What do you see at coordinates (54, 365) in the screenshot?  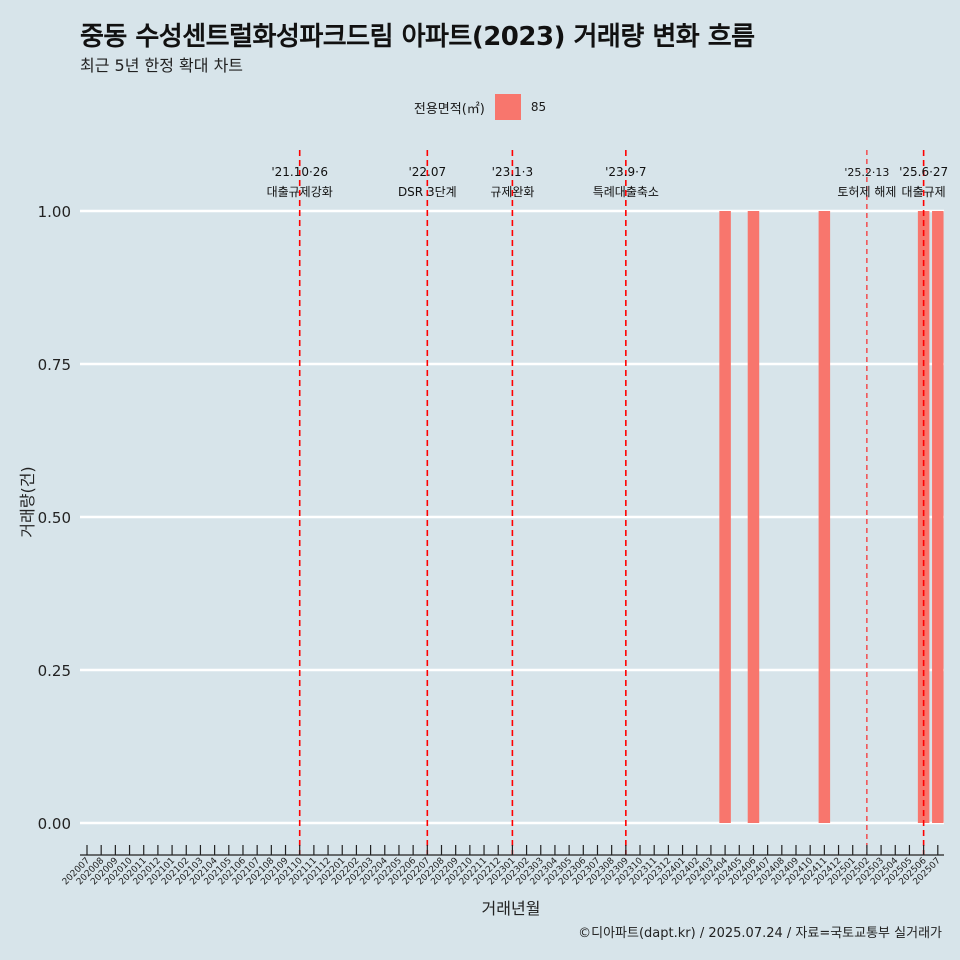 I see `y-tick-label: 0.75` at bounding box center [54, 365].